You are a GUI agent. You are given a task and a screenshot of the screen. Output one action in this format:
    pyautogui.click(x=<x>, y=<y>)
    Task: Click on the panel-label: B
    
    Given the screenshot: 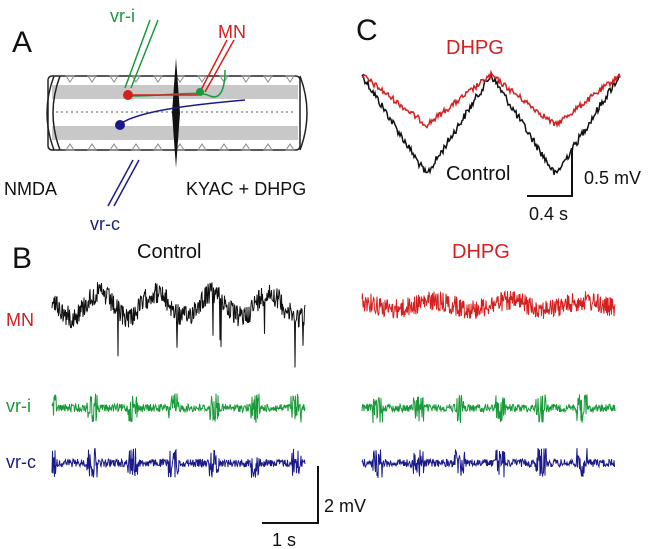 What is the action you would take?
    pyautogui.click(x=22, y=258)
    